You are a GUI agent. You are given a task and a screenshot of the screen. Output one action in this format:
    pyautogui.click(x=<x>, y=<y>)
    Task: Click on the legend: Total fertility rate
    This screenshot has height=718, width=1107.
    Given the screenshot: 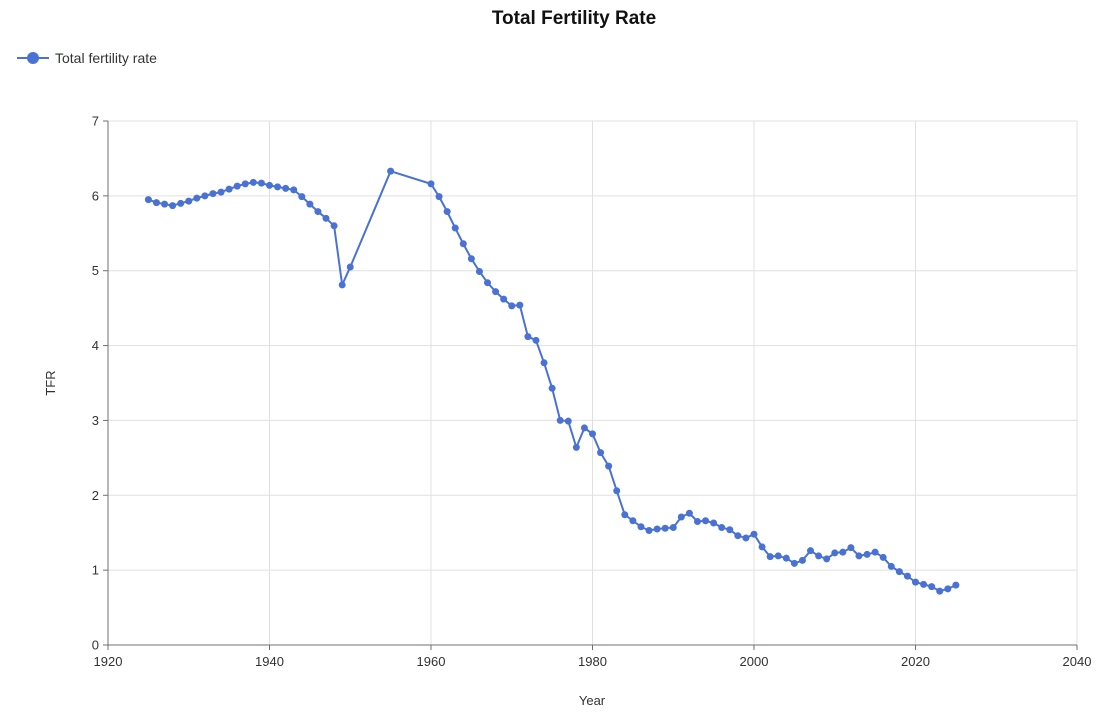 What is the action you would take?
    pyautogui.click(x=87, y=58)
    